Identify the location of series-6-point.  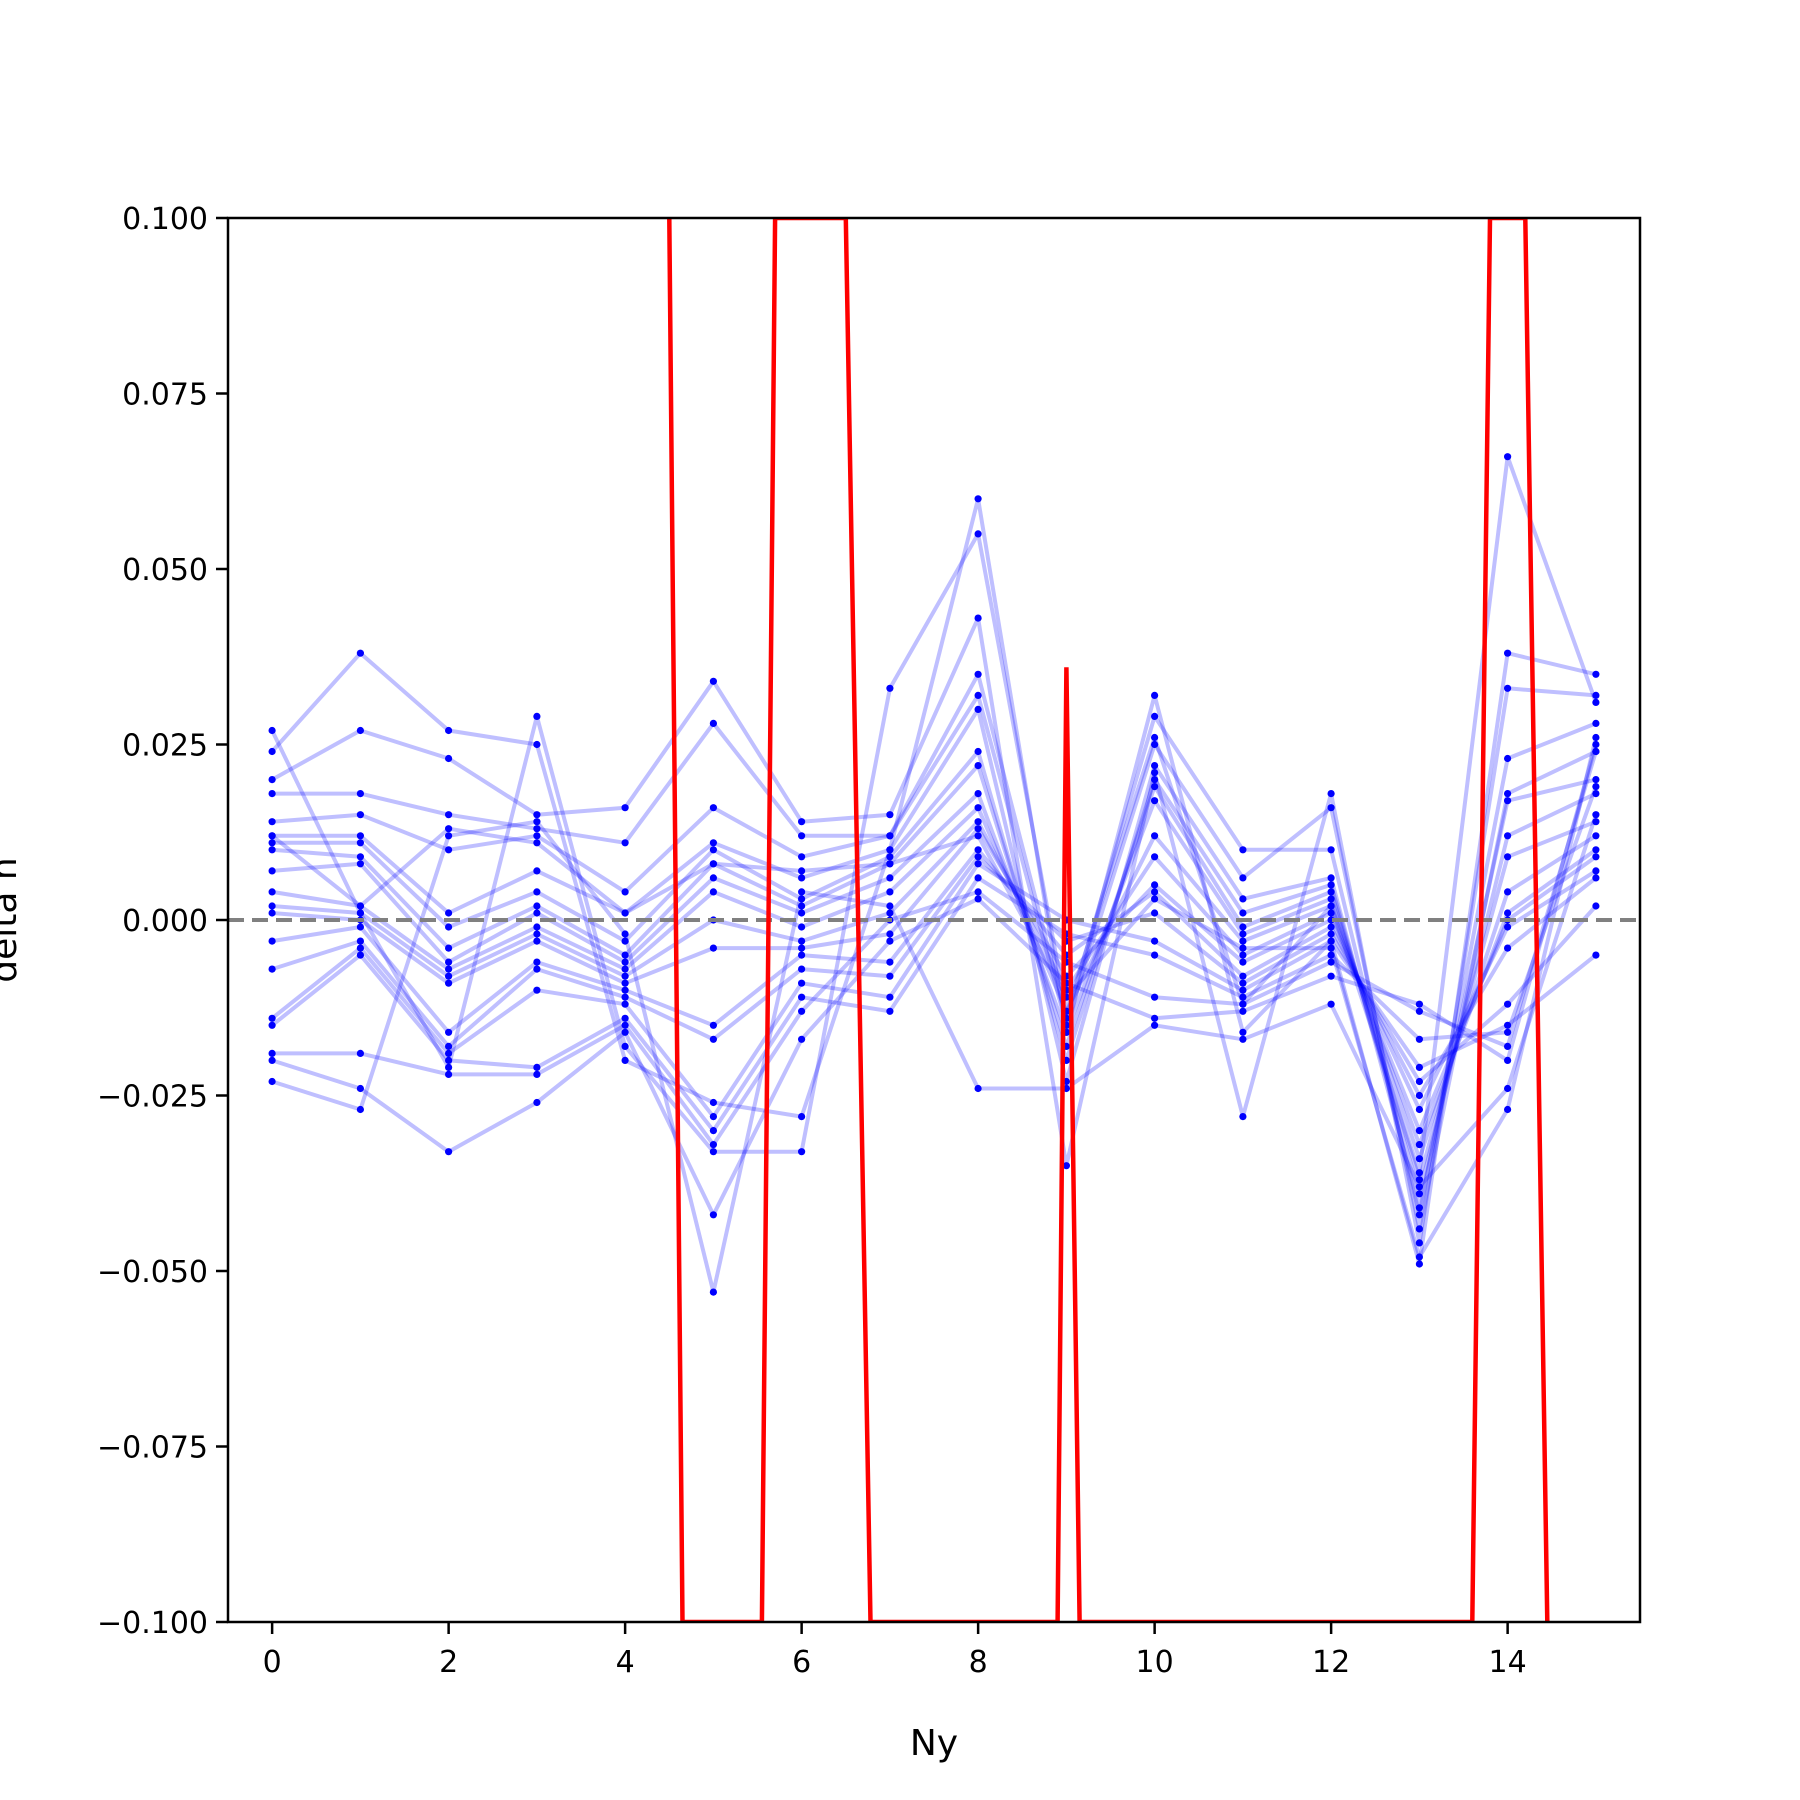
(978, 709).